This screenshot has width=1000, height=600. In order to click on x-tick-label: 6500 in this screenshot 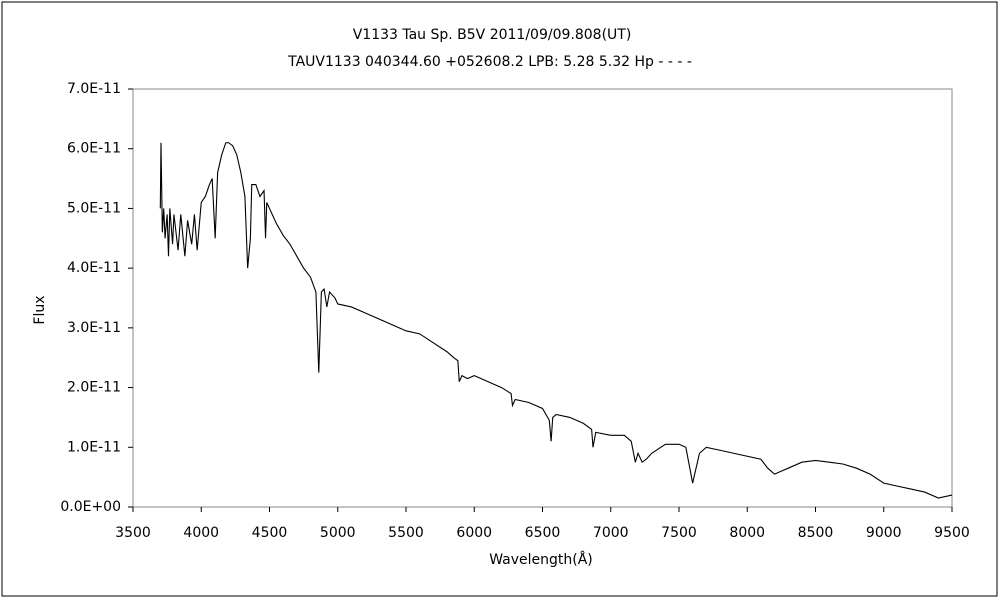, I will do `click(543, 533)`.